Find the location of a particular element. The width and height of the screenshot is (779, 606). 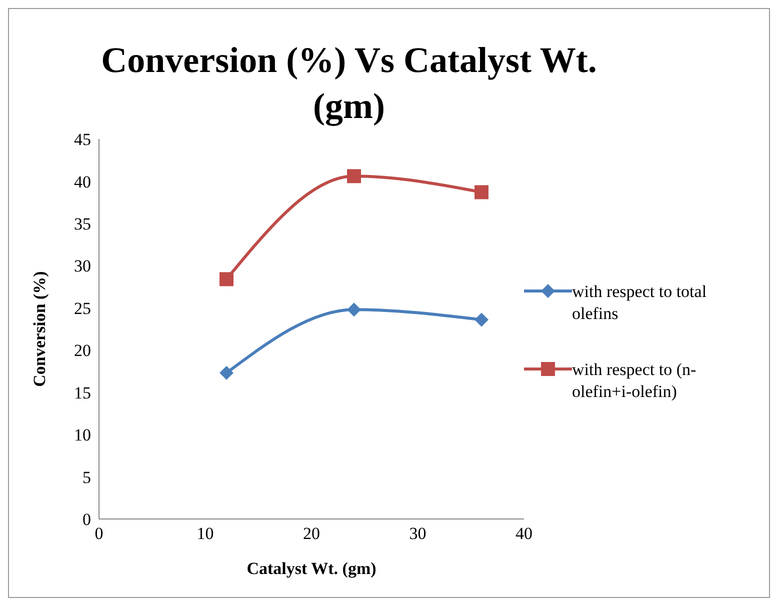

y-tick-label: 40 is located at coordinates (82, 182).